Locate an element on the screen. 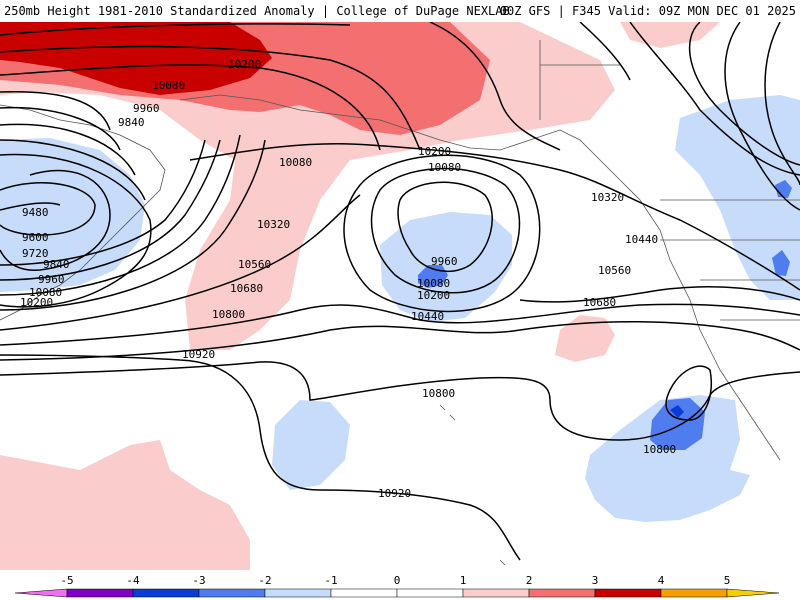  colorbar-segments is located at coordinates (397, 593).